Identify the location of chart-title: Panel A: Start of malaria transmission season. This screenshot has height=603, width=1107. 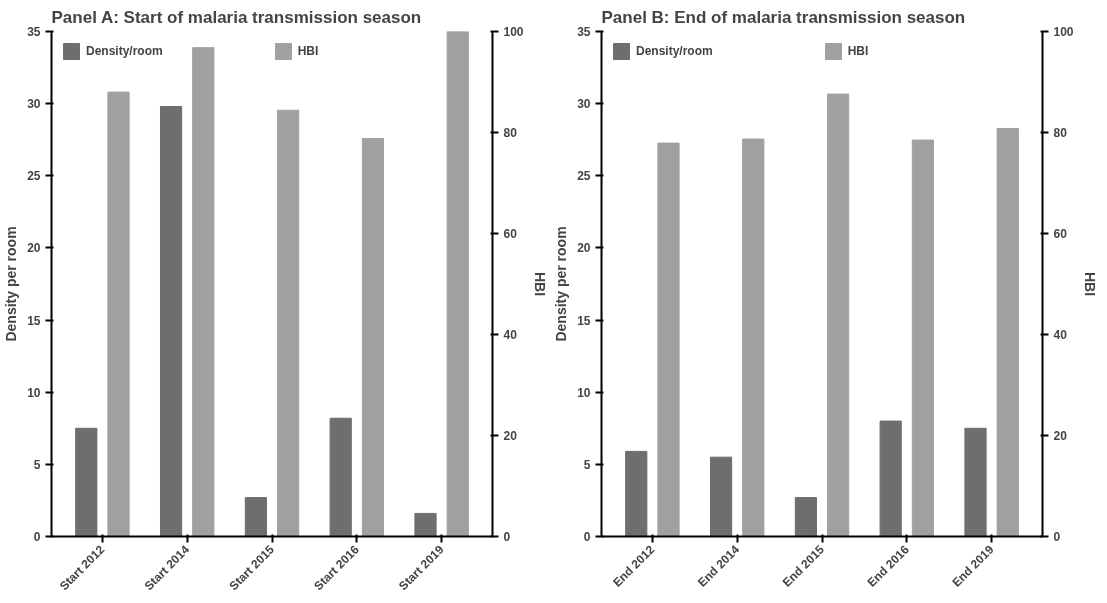
(236, 17).